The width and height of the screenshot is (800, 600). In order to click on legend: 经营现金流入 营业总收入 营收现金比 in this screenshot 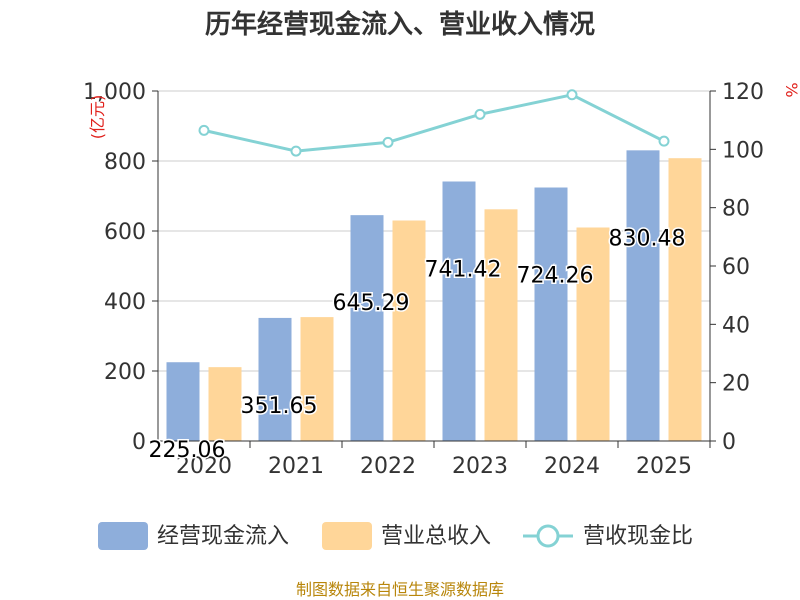, I will do `click(395, 536)`.